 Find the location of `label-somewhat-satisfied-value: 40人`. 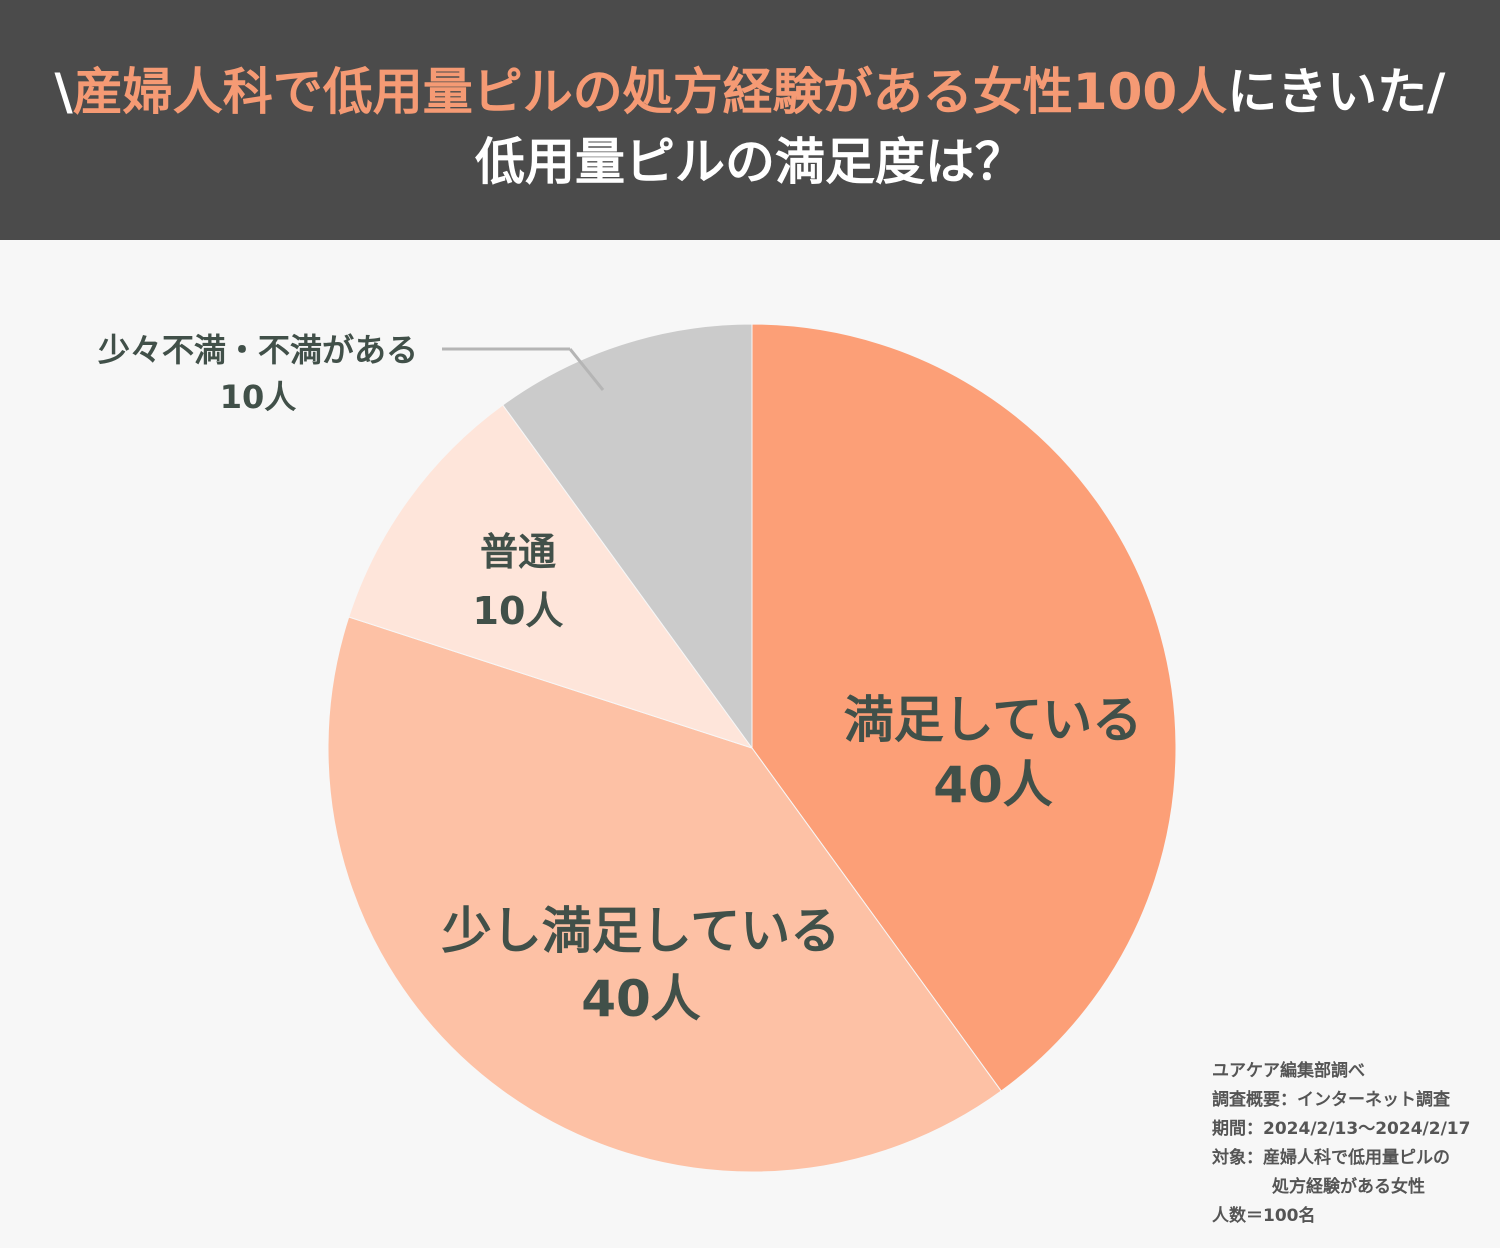

label-somewhat-satisfied-value: 40人 is located at coordinates (641, 999).